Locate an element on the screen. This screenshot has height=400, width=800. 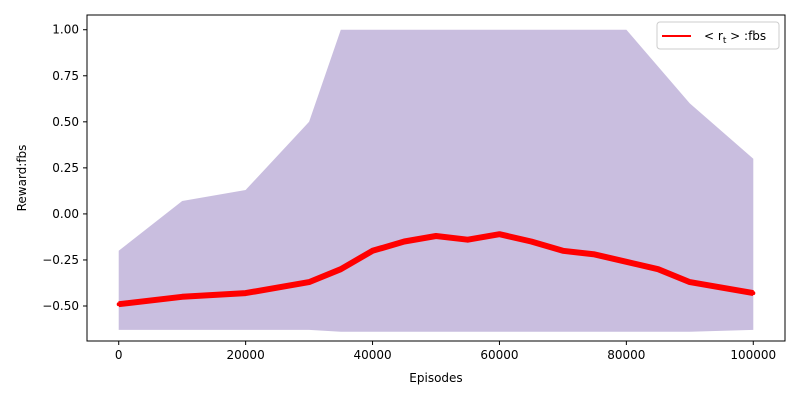
y-tick-label: 0.25 is located at coordinates (65, 168).